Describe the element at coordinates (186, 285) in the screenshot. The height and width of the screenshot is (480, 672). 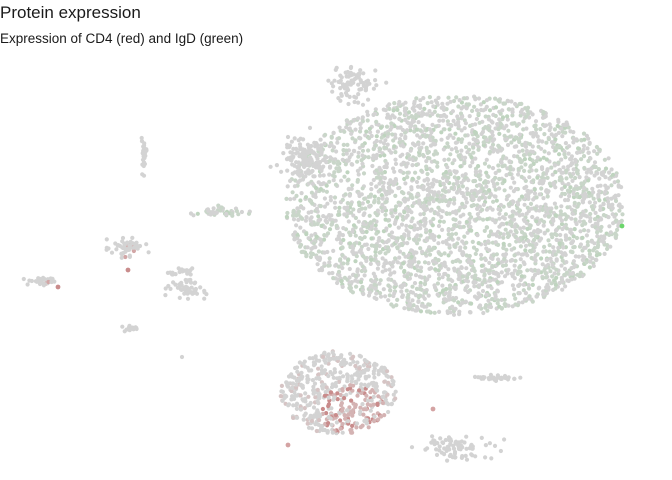
I see `cluster-small-mid` at that location.